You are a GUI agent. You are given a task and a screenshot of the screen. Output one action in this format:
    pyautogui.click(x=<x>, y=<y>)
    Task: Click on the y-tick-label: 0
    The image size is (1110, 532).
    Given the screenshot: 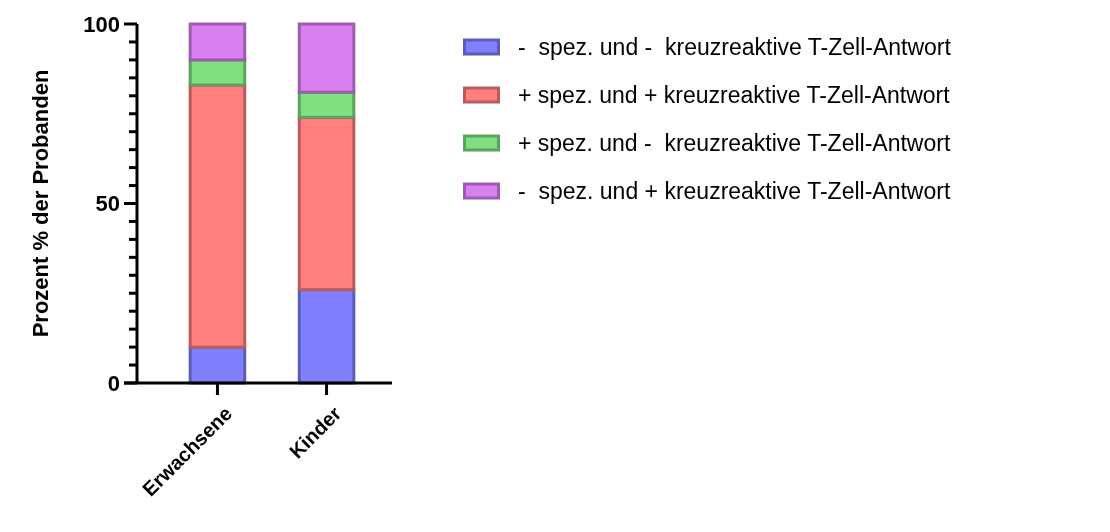 What is the action you would take?
    pyautogui.click(x=113, y=383)
    